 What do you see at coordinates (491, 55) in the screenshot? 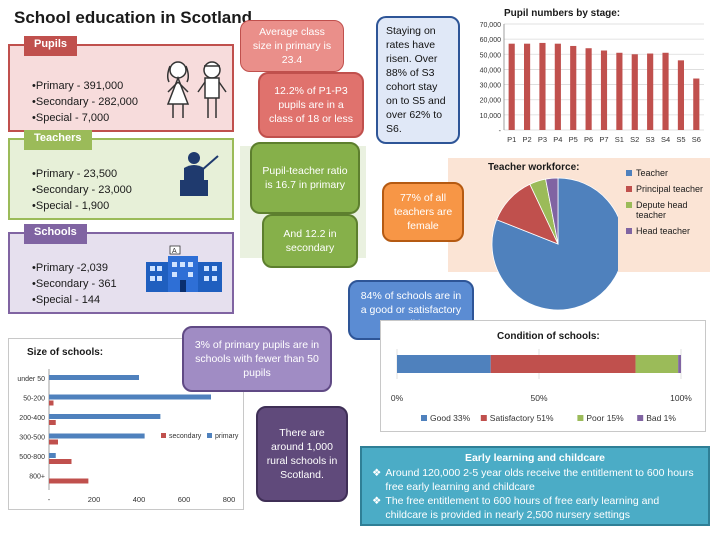
I see `y-tick-label: 50,000` at bounding box center [491, 55].